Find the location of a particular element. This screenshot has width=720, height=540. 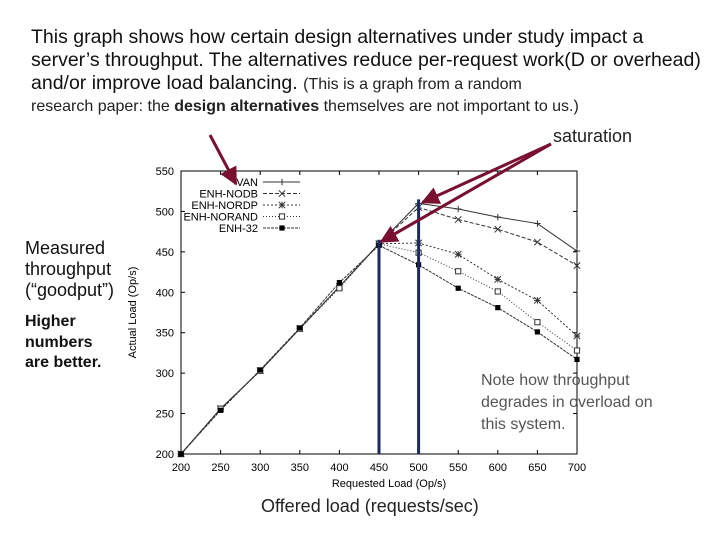

higher-text: Higher numbers are better. is located at coordinates (63, 342).